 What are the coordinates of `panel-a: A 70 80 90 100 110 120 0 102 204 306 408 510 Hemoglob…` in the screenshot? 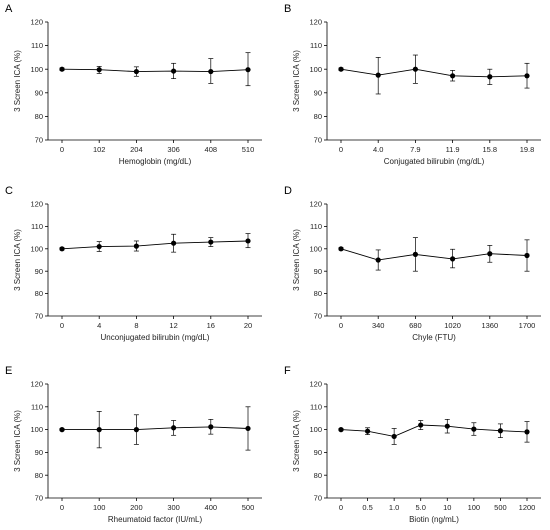 It's located at (133, 84).